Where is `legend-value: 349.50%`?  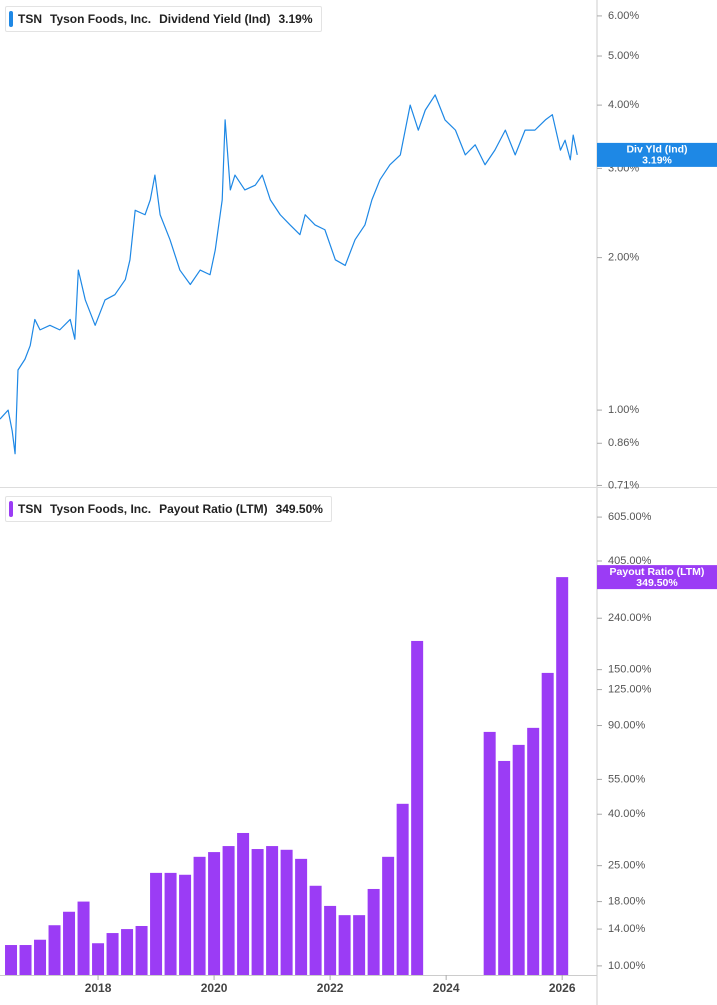 legend-value: 349.50% is located at coordinates (299, 509).